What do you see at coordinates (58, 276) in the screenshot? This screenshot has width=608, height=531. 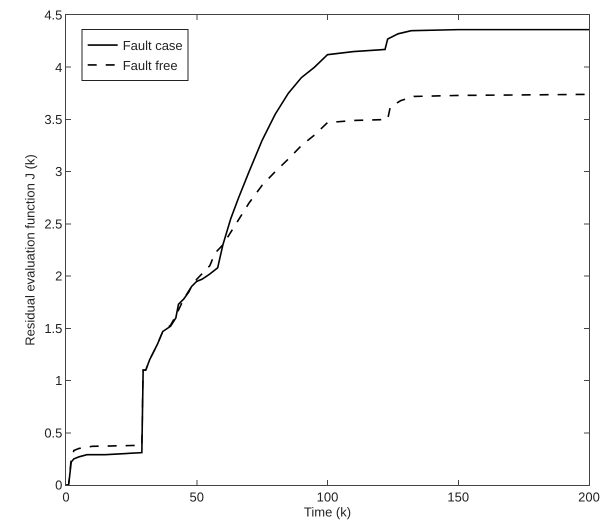 I see `y-tick-label: 2` at bounding box center [58, 276].